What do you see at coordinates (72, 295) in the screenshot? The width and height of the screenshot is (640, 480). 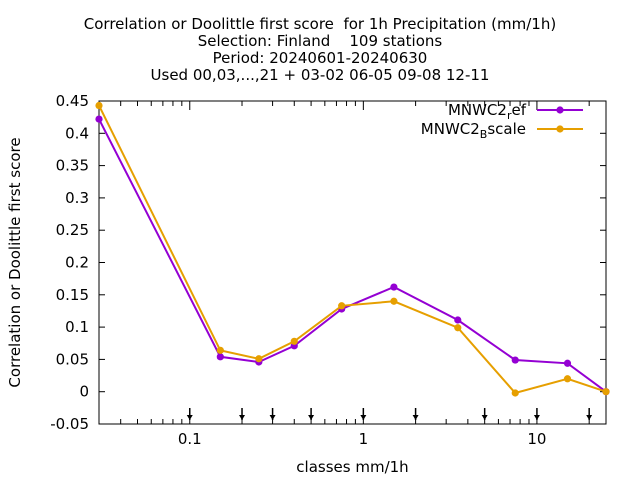 I see `y-tick-label: 0.15` at bounding box center [72, 295].